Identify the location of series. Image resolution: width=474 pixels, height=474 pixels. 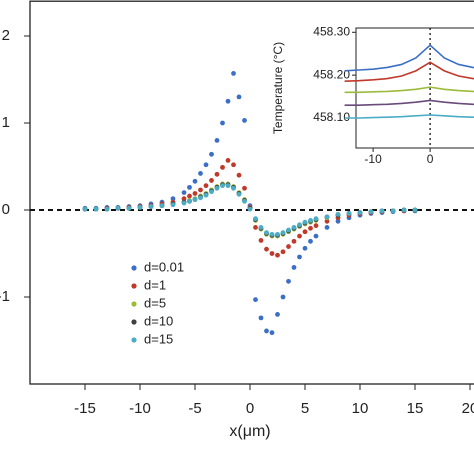
(250, 210).